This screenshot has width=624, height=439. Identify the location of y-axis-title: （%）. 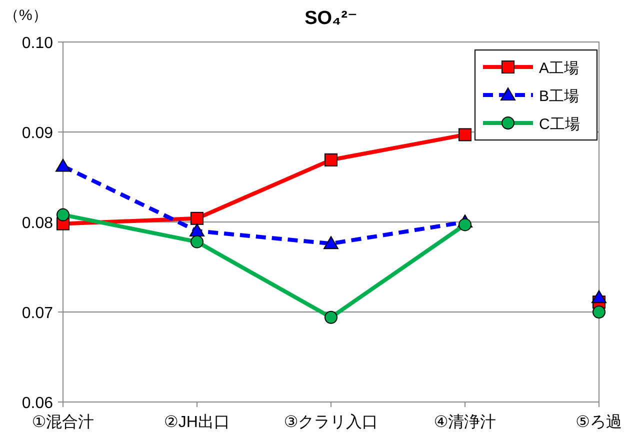
(26, 15).